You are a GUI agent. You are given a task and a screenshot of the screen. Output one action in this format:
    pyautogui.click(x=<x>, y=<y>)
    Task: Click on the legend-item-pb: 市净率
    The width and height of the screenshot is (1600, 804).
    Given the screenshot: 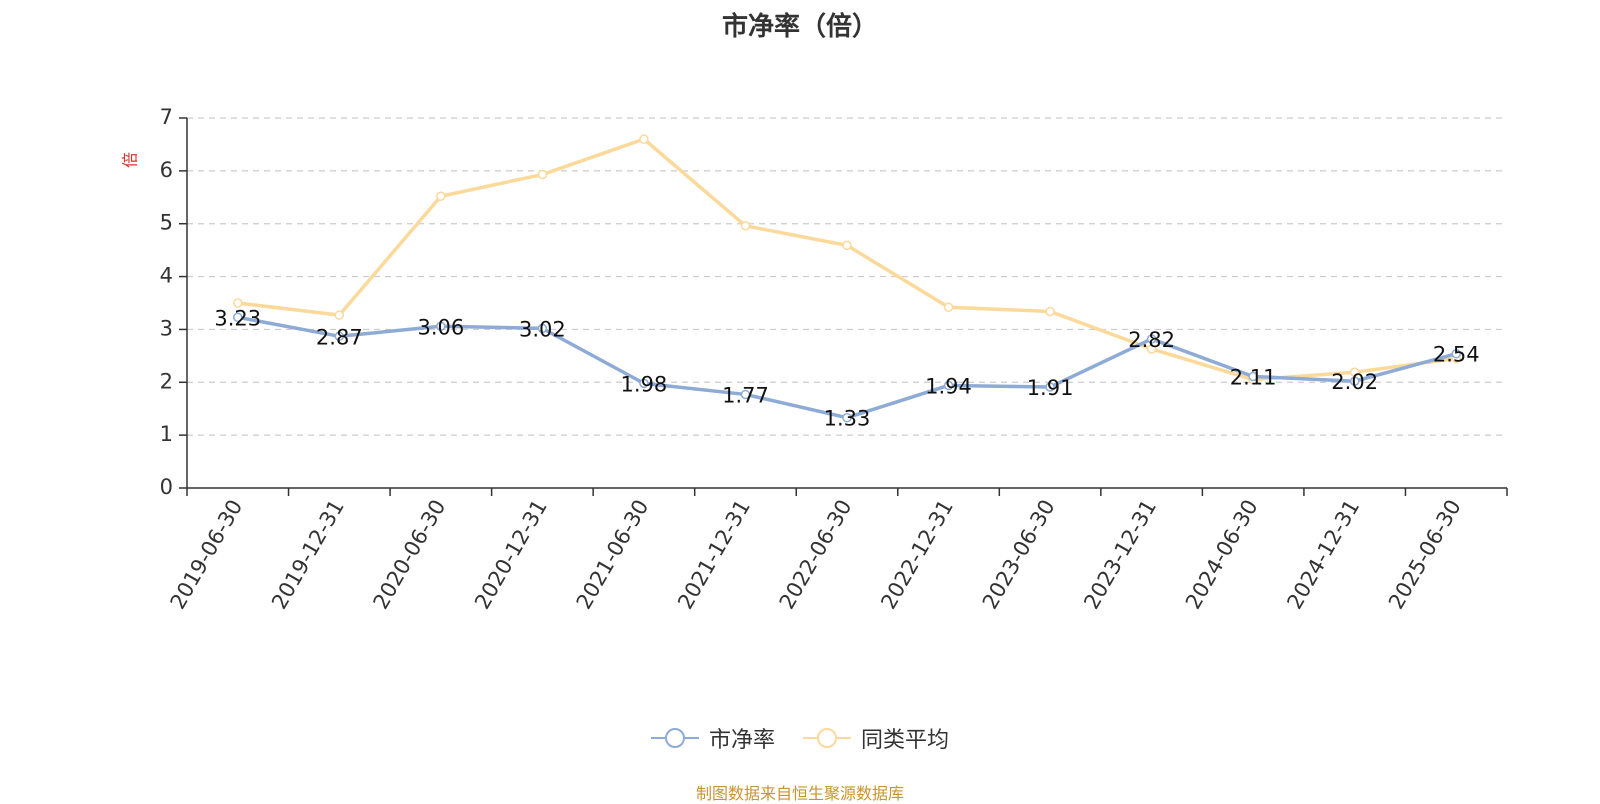 What is the action you would take?
    pyautogui.click(x=712, y=738)
    